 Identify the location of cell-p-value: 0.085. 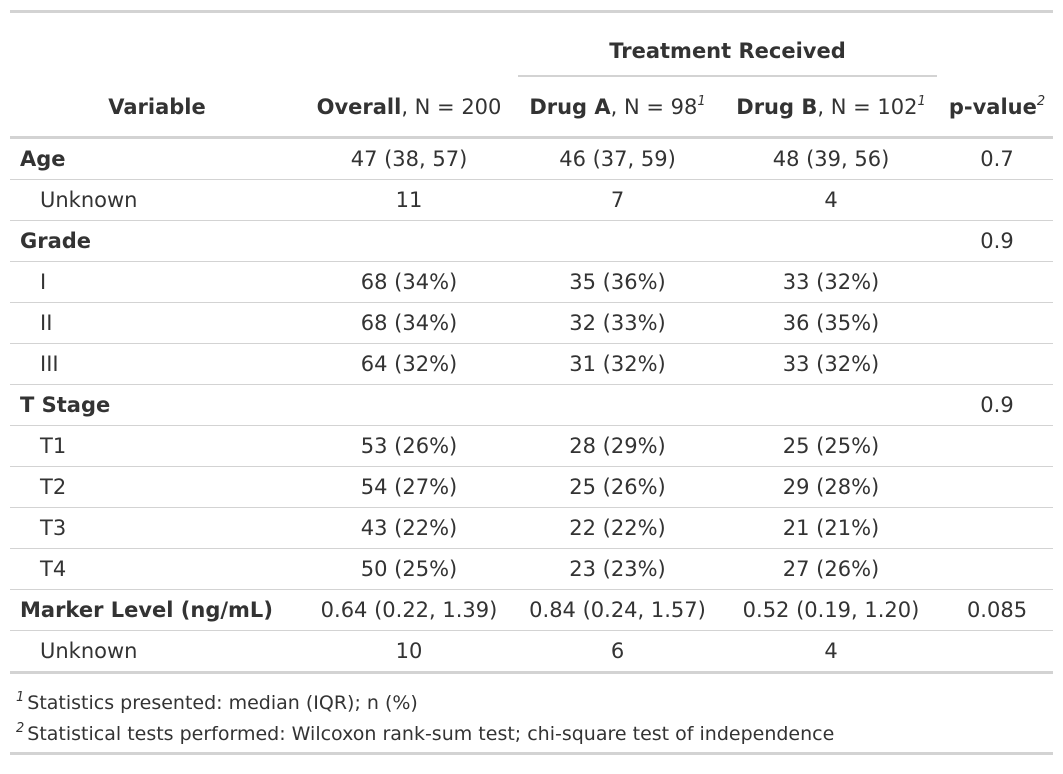
(997, 610).